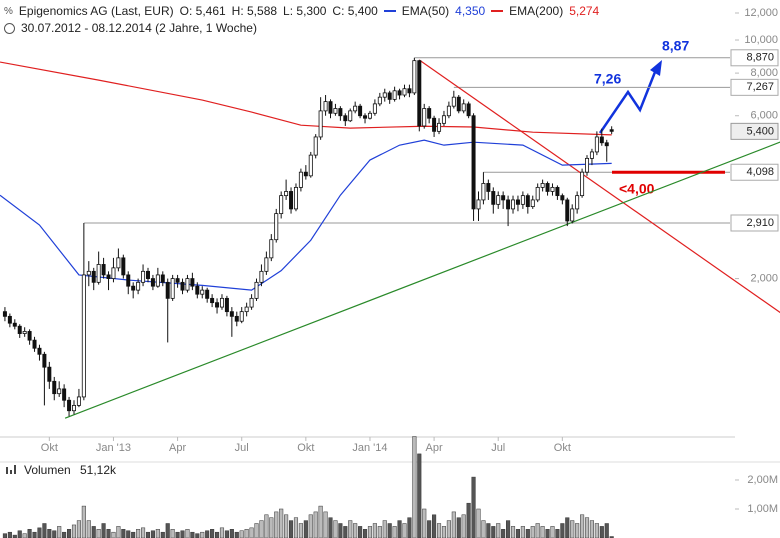  I want to click on legend-name: EMA(50), so click(425, 11).